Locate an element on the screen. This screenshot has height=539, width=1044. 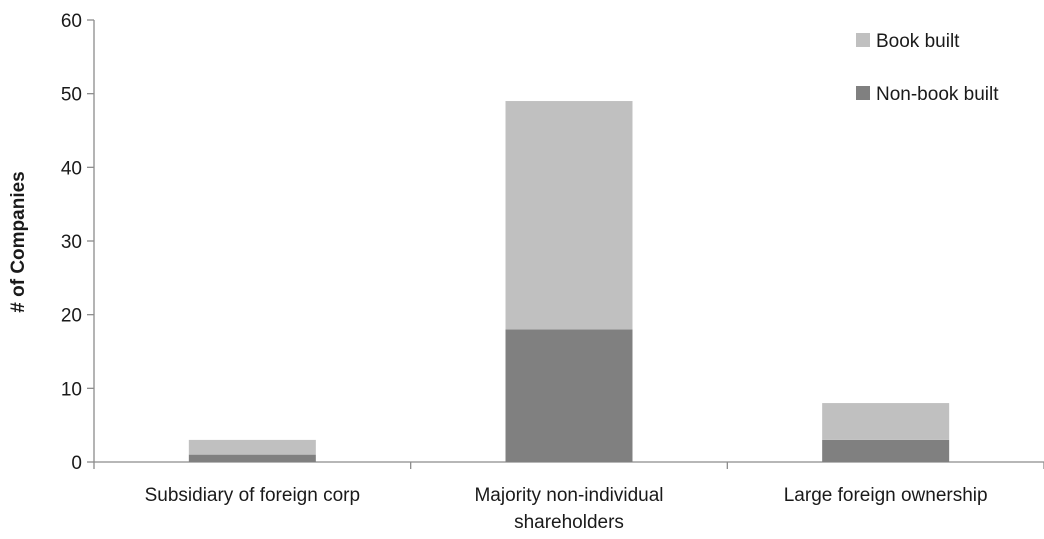
y-tick-label: 20 is located at coordinates (71, 316).